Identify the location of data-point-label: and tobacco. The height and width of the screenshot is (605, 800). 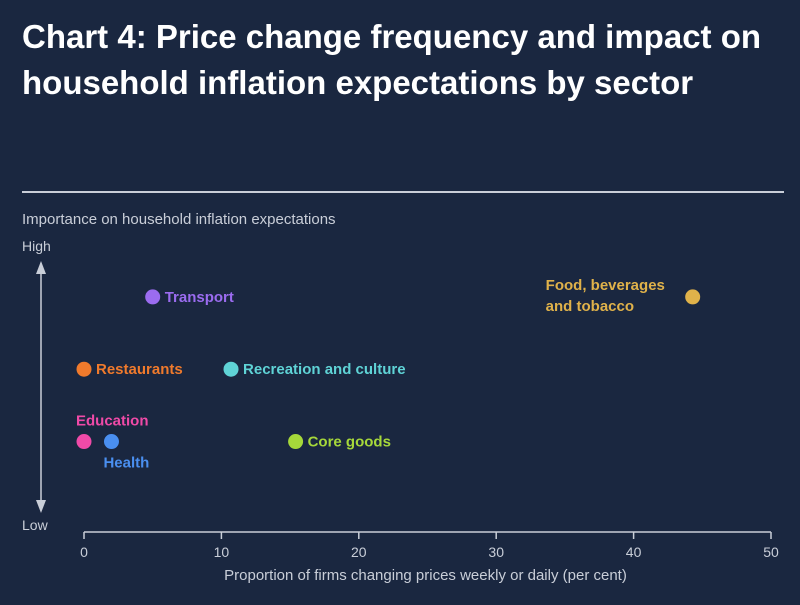
(590, 306).